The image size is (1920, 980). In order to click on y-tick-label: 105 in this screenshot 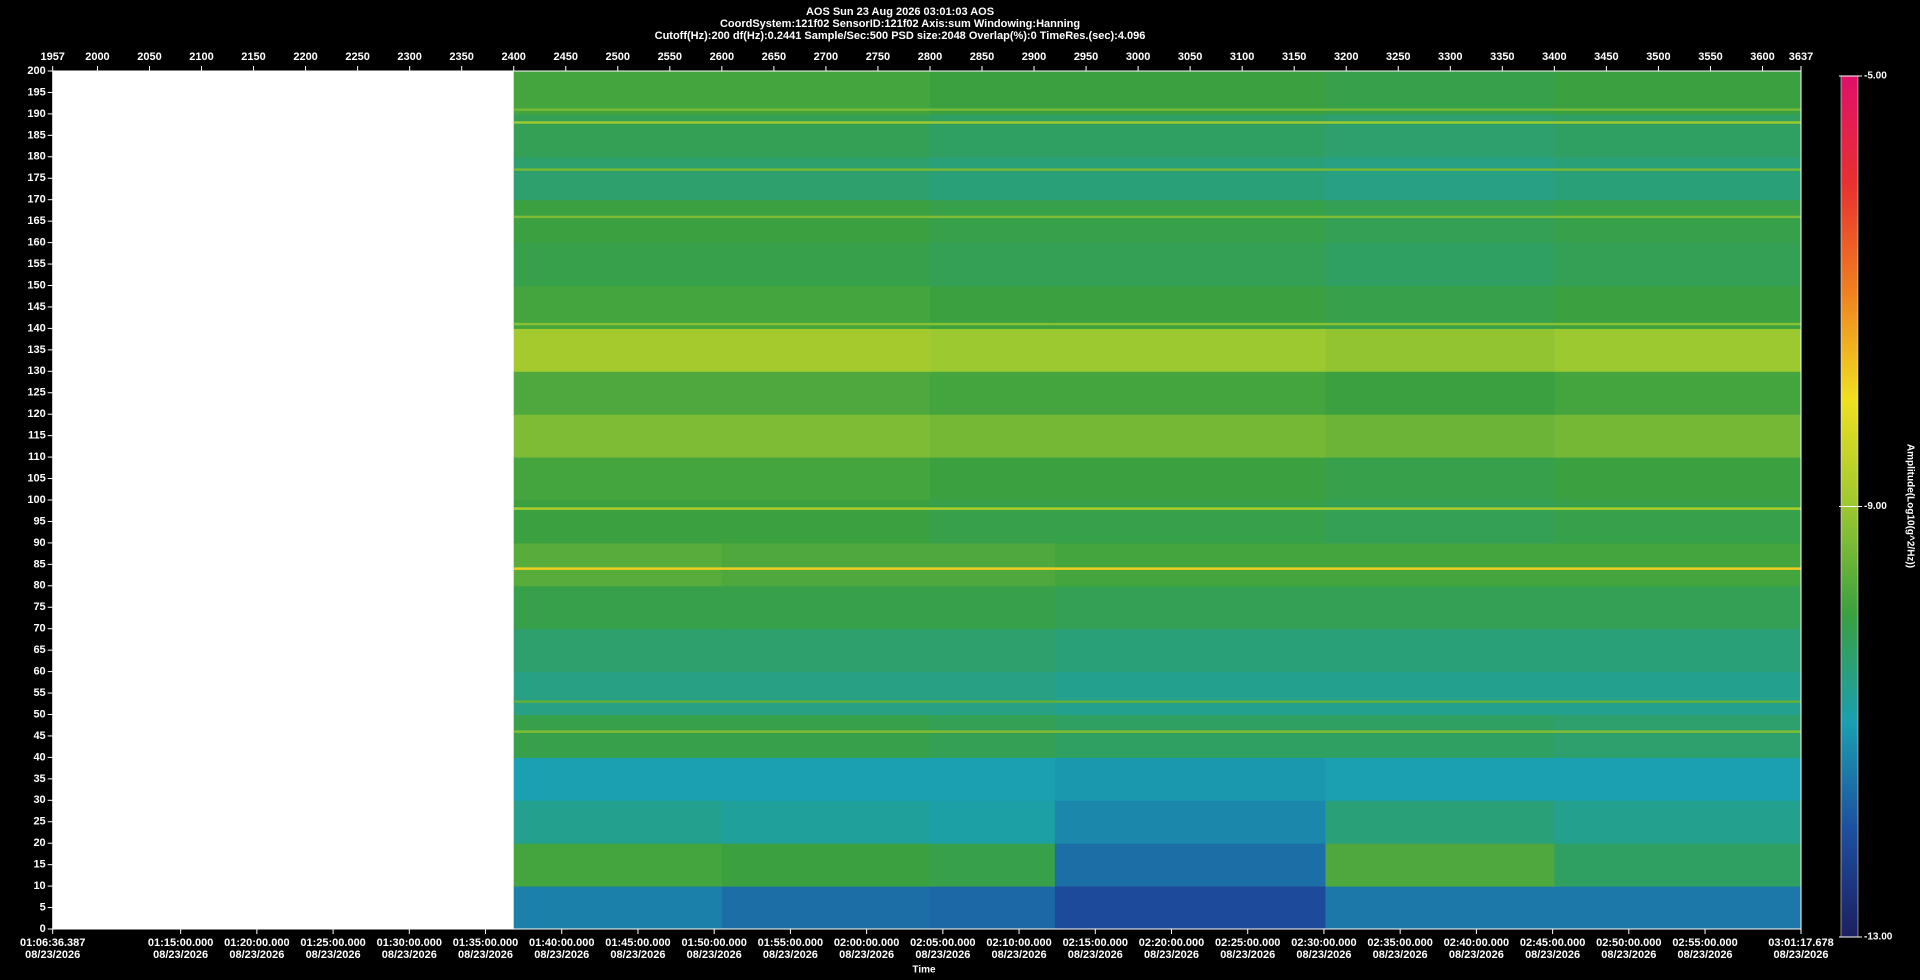, I will do `click(36, 478)`.